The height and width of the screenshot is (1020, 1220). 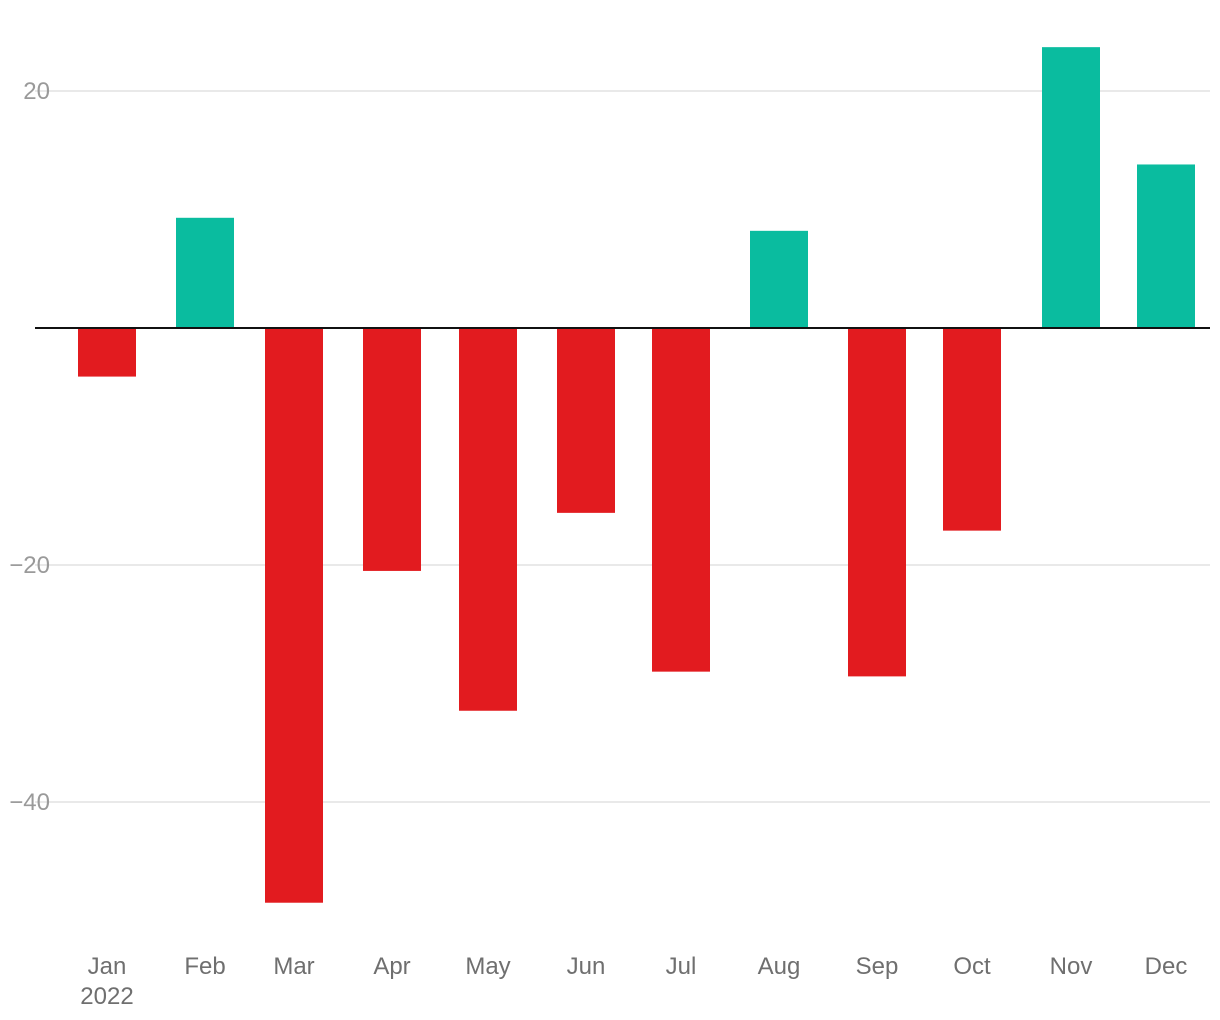 What do you see at coordinates (487, 966) in the screenshot?
I see `x-tick-label: May` at bounding box center [487, 966].